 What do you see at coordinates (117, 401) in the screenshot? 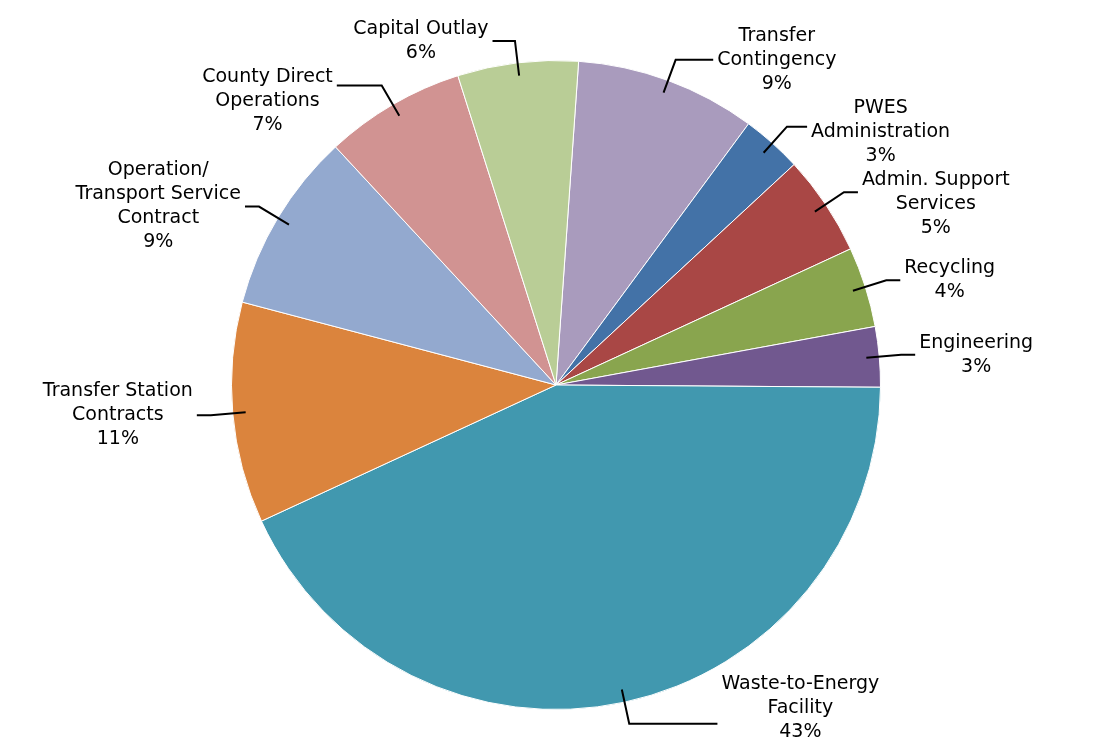
I see `slice-label: Transfer Station Contracts` at bounding box center [117, 401].